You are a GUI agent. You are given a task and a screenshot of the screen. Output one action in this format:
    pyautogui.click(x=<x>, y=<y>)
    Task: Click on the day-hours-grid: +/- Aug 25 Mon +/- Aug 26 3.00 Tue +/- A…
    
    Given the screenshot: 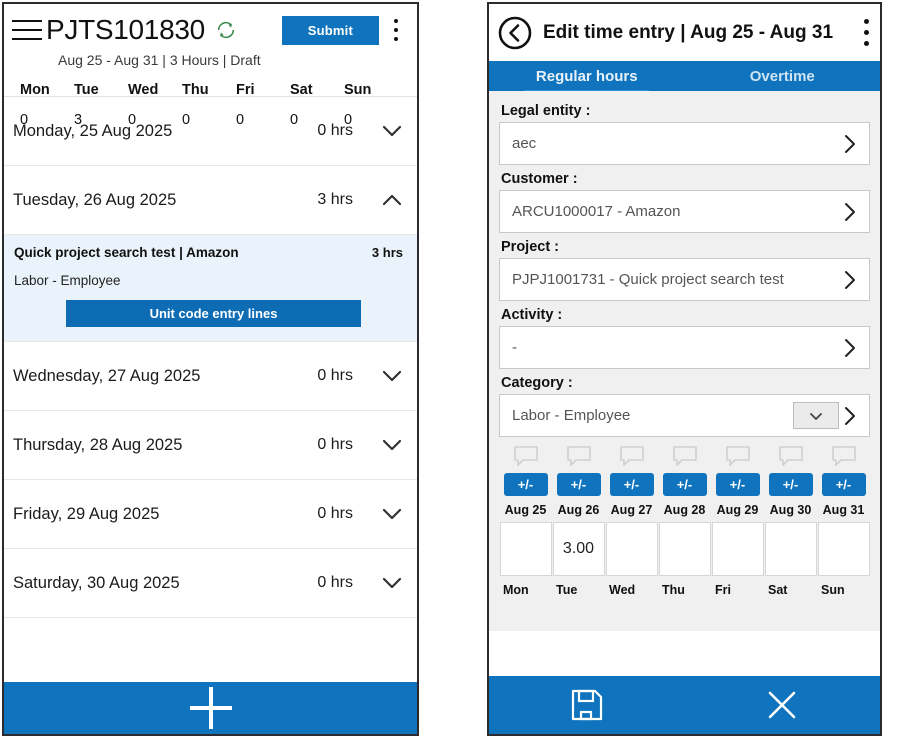 What is the action you would take?
    pyautogui.click(x=684, y=521)
    